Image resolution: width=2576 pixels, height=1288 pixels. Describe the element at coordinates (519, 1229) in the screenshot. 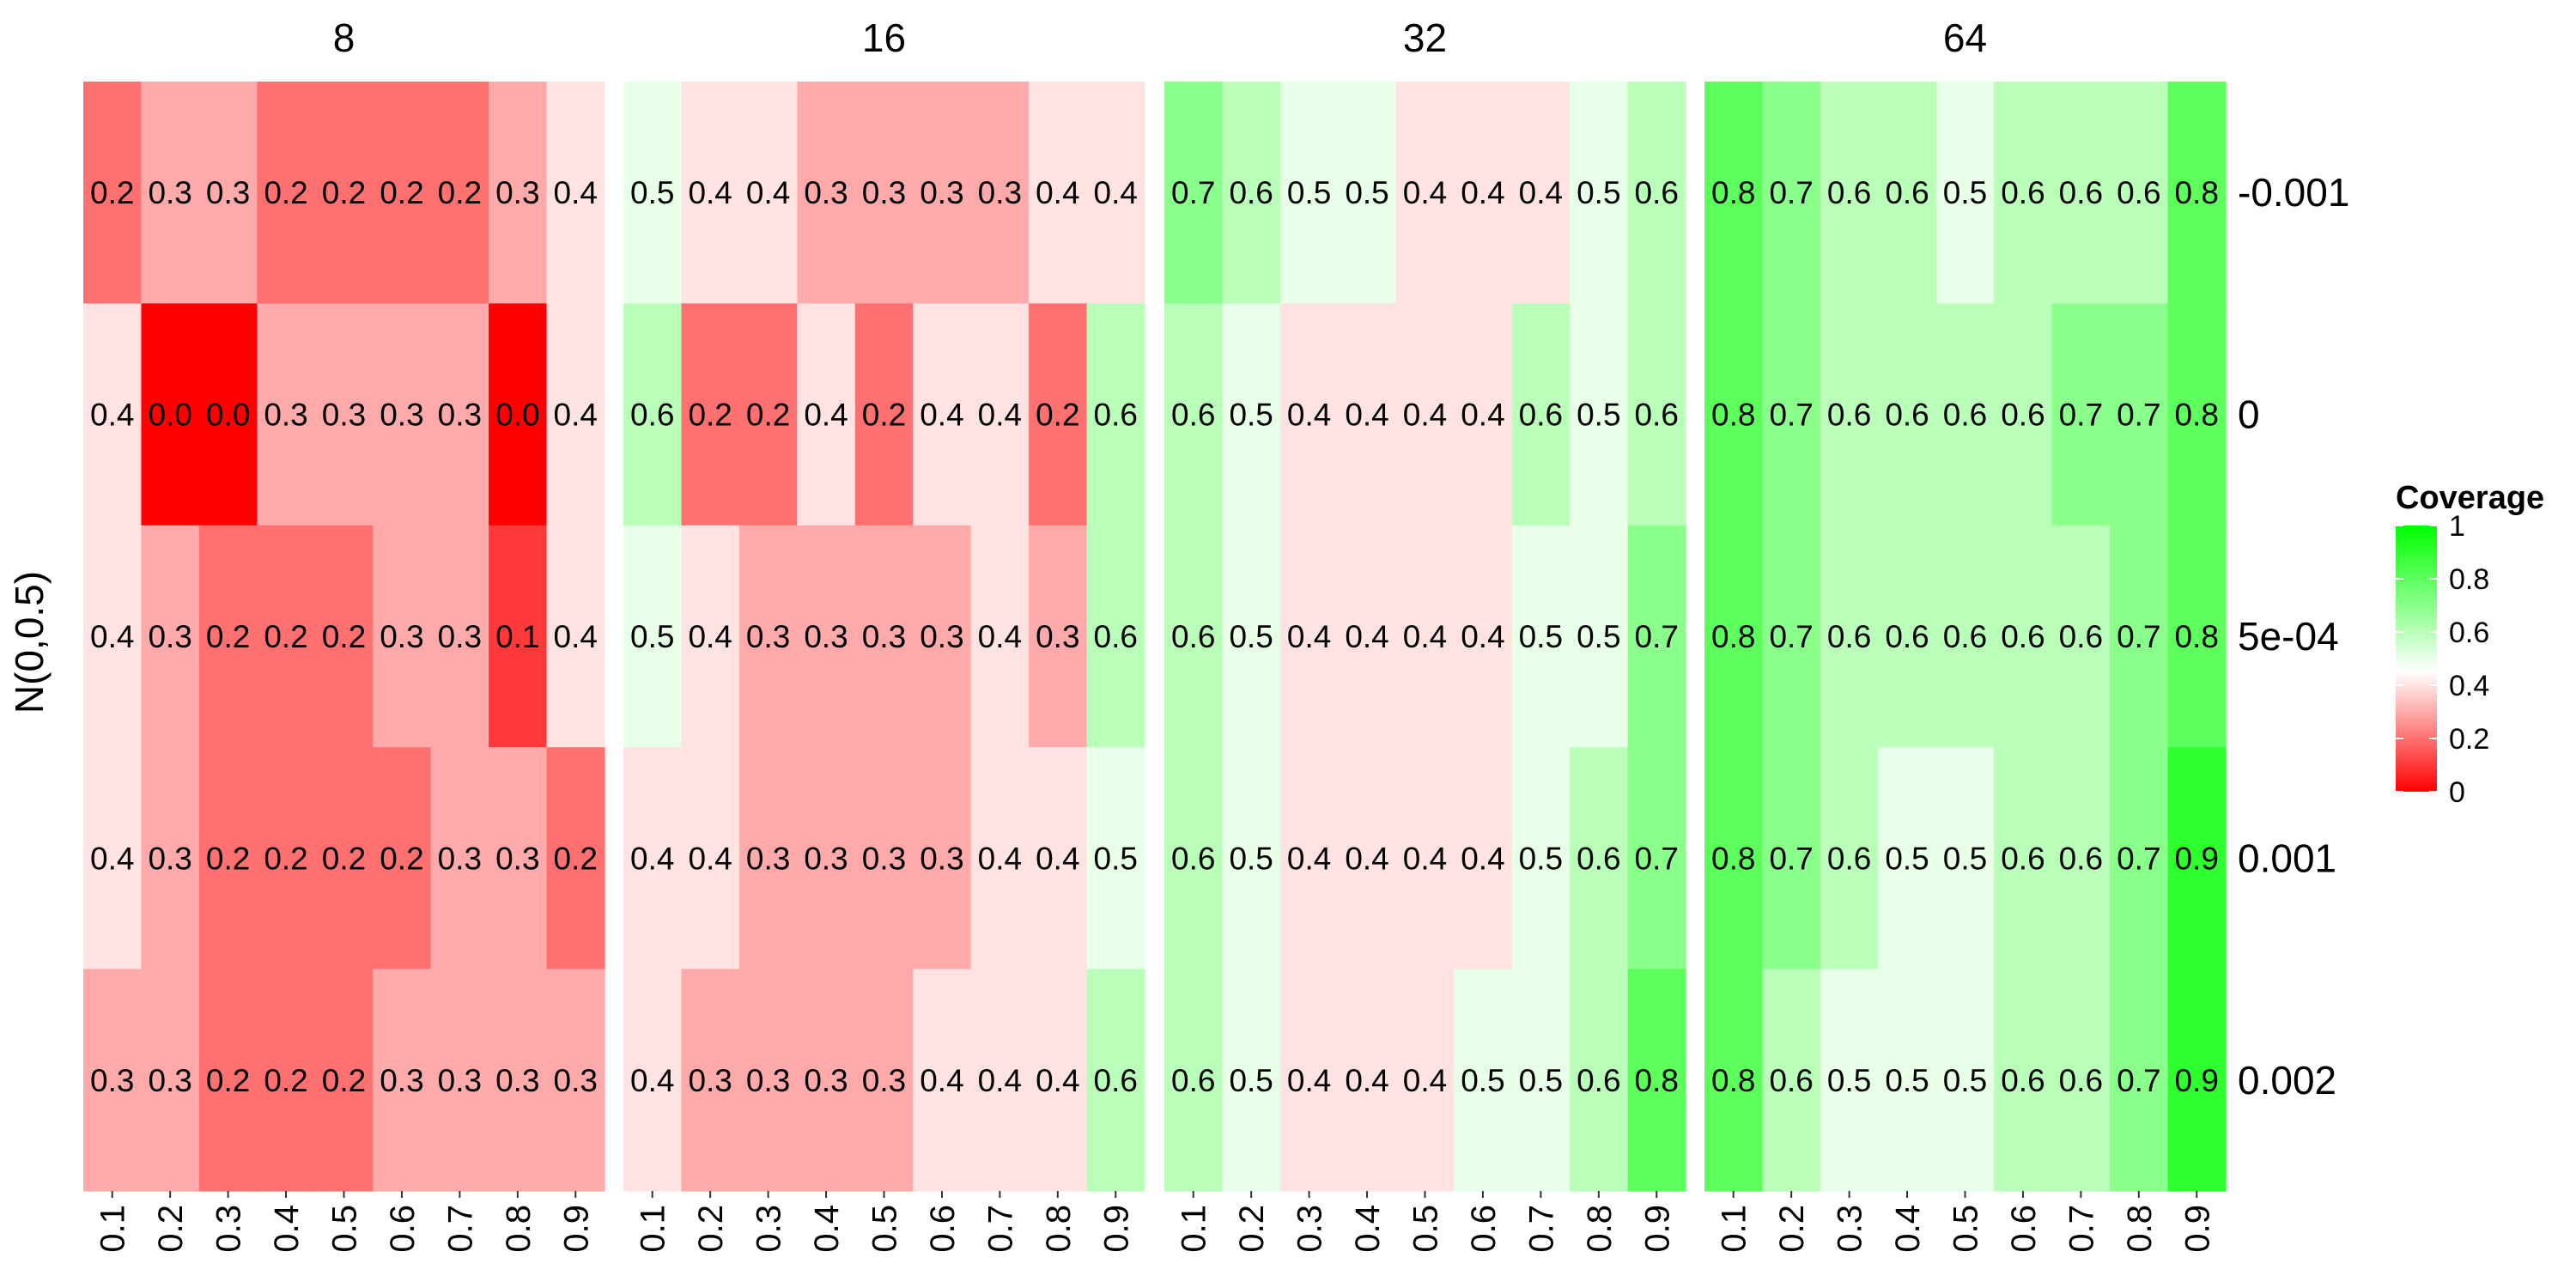

I see `x-tick-label: 0.8` at that location.